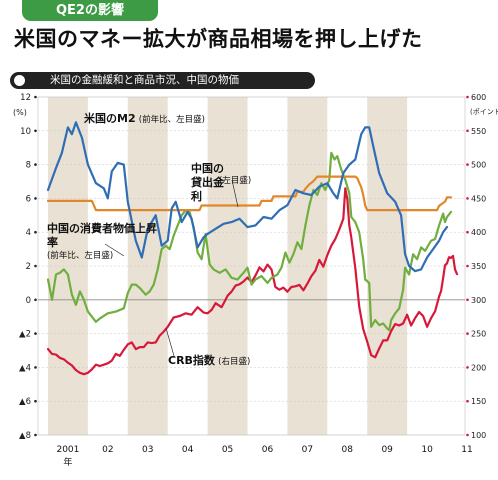 This screenshot has width=498, height=480. What do you see at coordinates (478, 232) in the screenshot?
I see `right-tick-label: 400` at bounding box center [478, 232].